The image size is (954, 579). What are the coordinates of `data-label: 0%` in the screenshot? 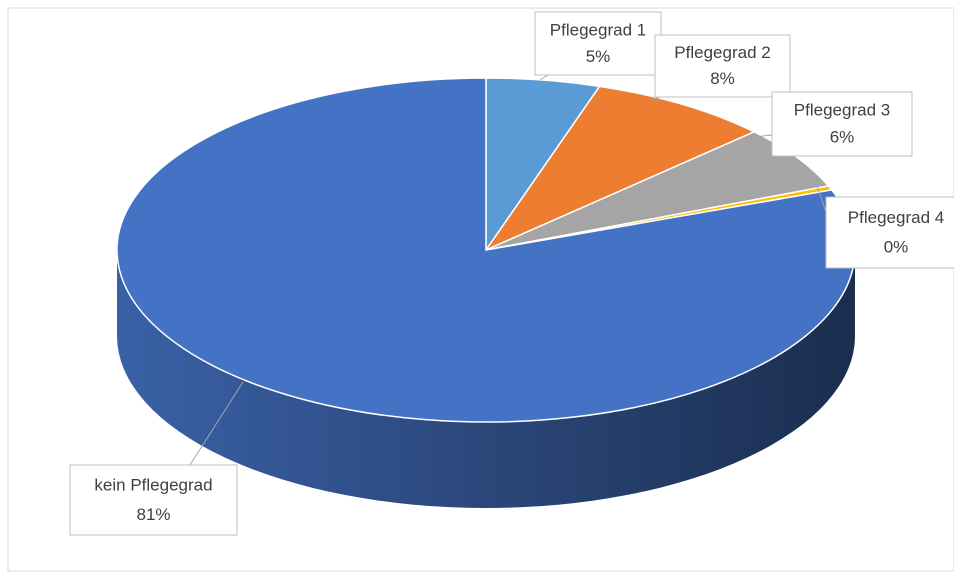 It's located at (896, 247).